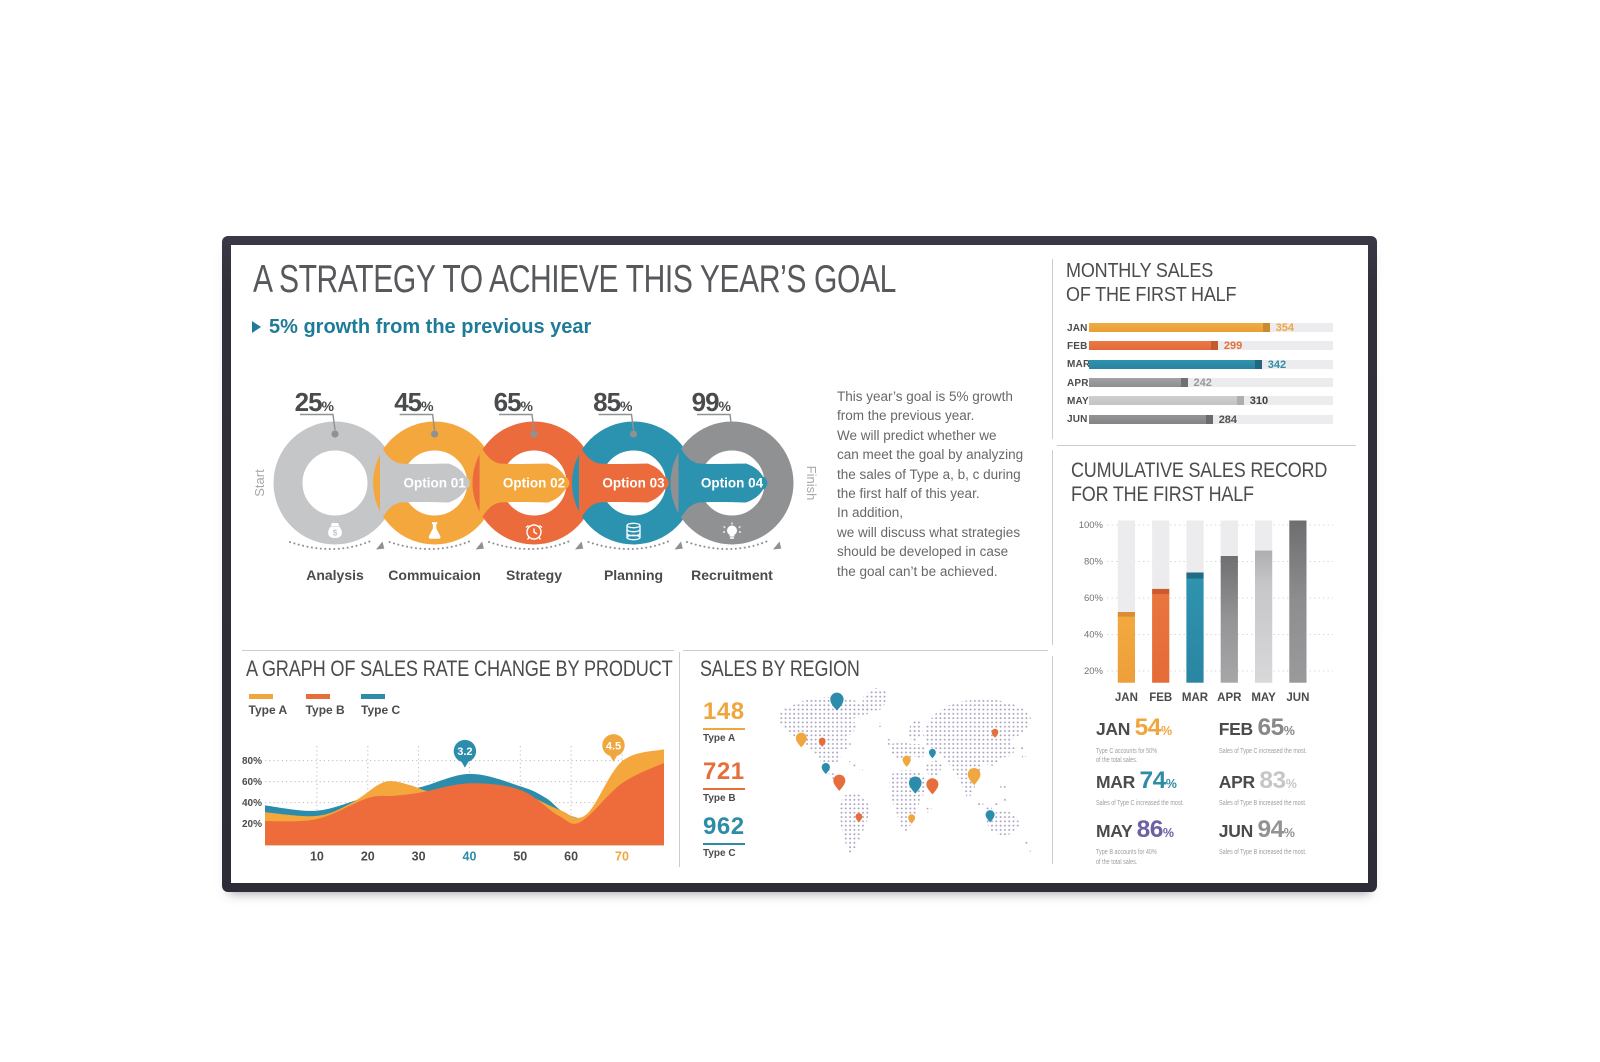 This screenshot has height=1062, width=1600. Describe the element at coordinates (317, 857) in the screenshot. I see `svg-text: 10` at that location.